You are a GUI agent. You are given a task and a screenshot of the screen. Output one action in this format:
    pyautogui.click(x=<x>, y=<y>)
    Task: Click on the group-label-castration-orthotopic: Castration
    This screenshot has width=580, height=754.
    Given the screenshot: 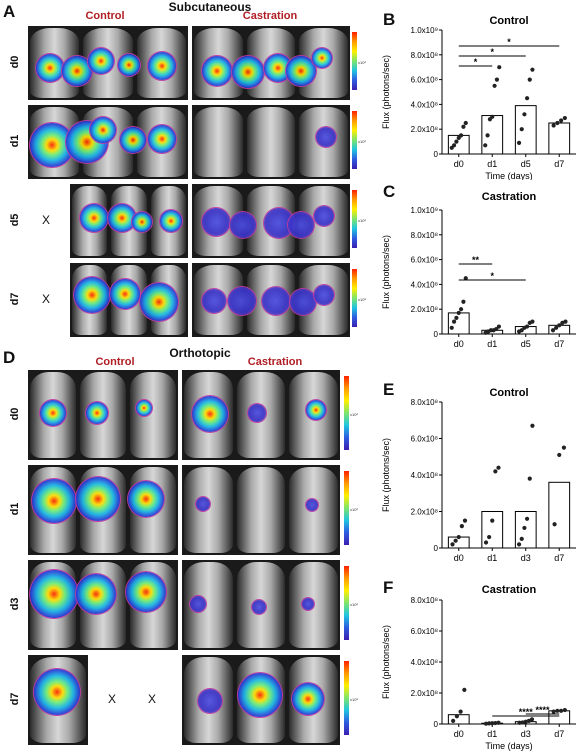 What is the action you would take?
    pyautogui.click(x=275, y=362)
    